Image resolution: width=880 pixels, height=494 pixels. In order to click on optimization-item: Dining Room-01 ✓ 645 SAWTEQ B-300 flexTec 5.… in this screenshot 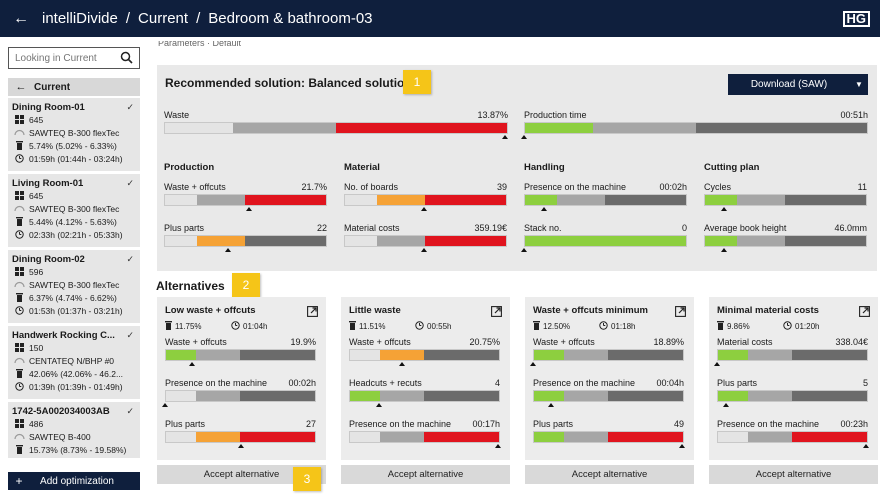, I will do `click(74, 134)`.